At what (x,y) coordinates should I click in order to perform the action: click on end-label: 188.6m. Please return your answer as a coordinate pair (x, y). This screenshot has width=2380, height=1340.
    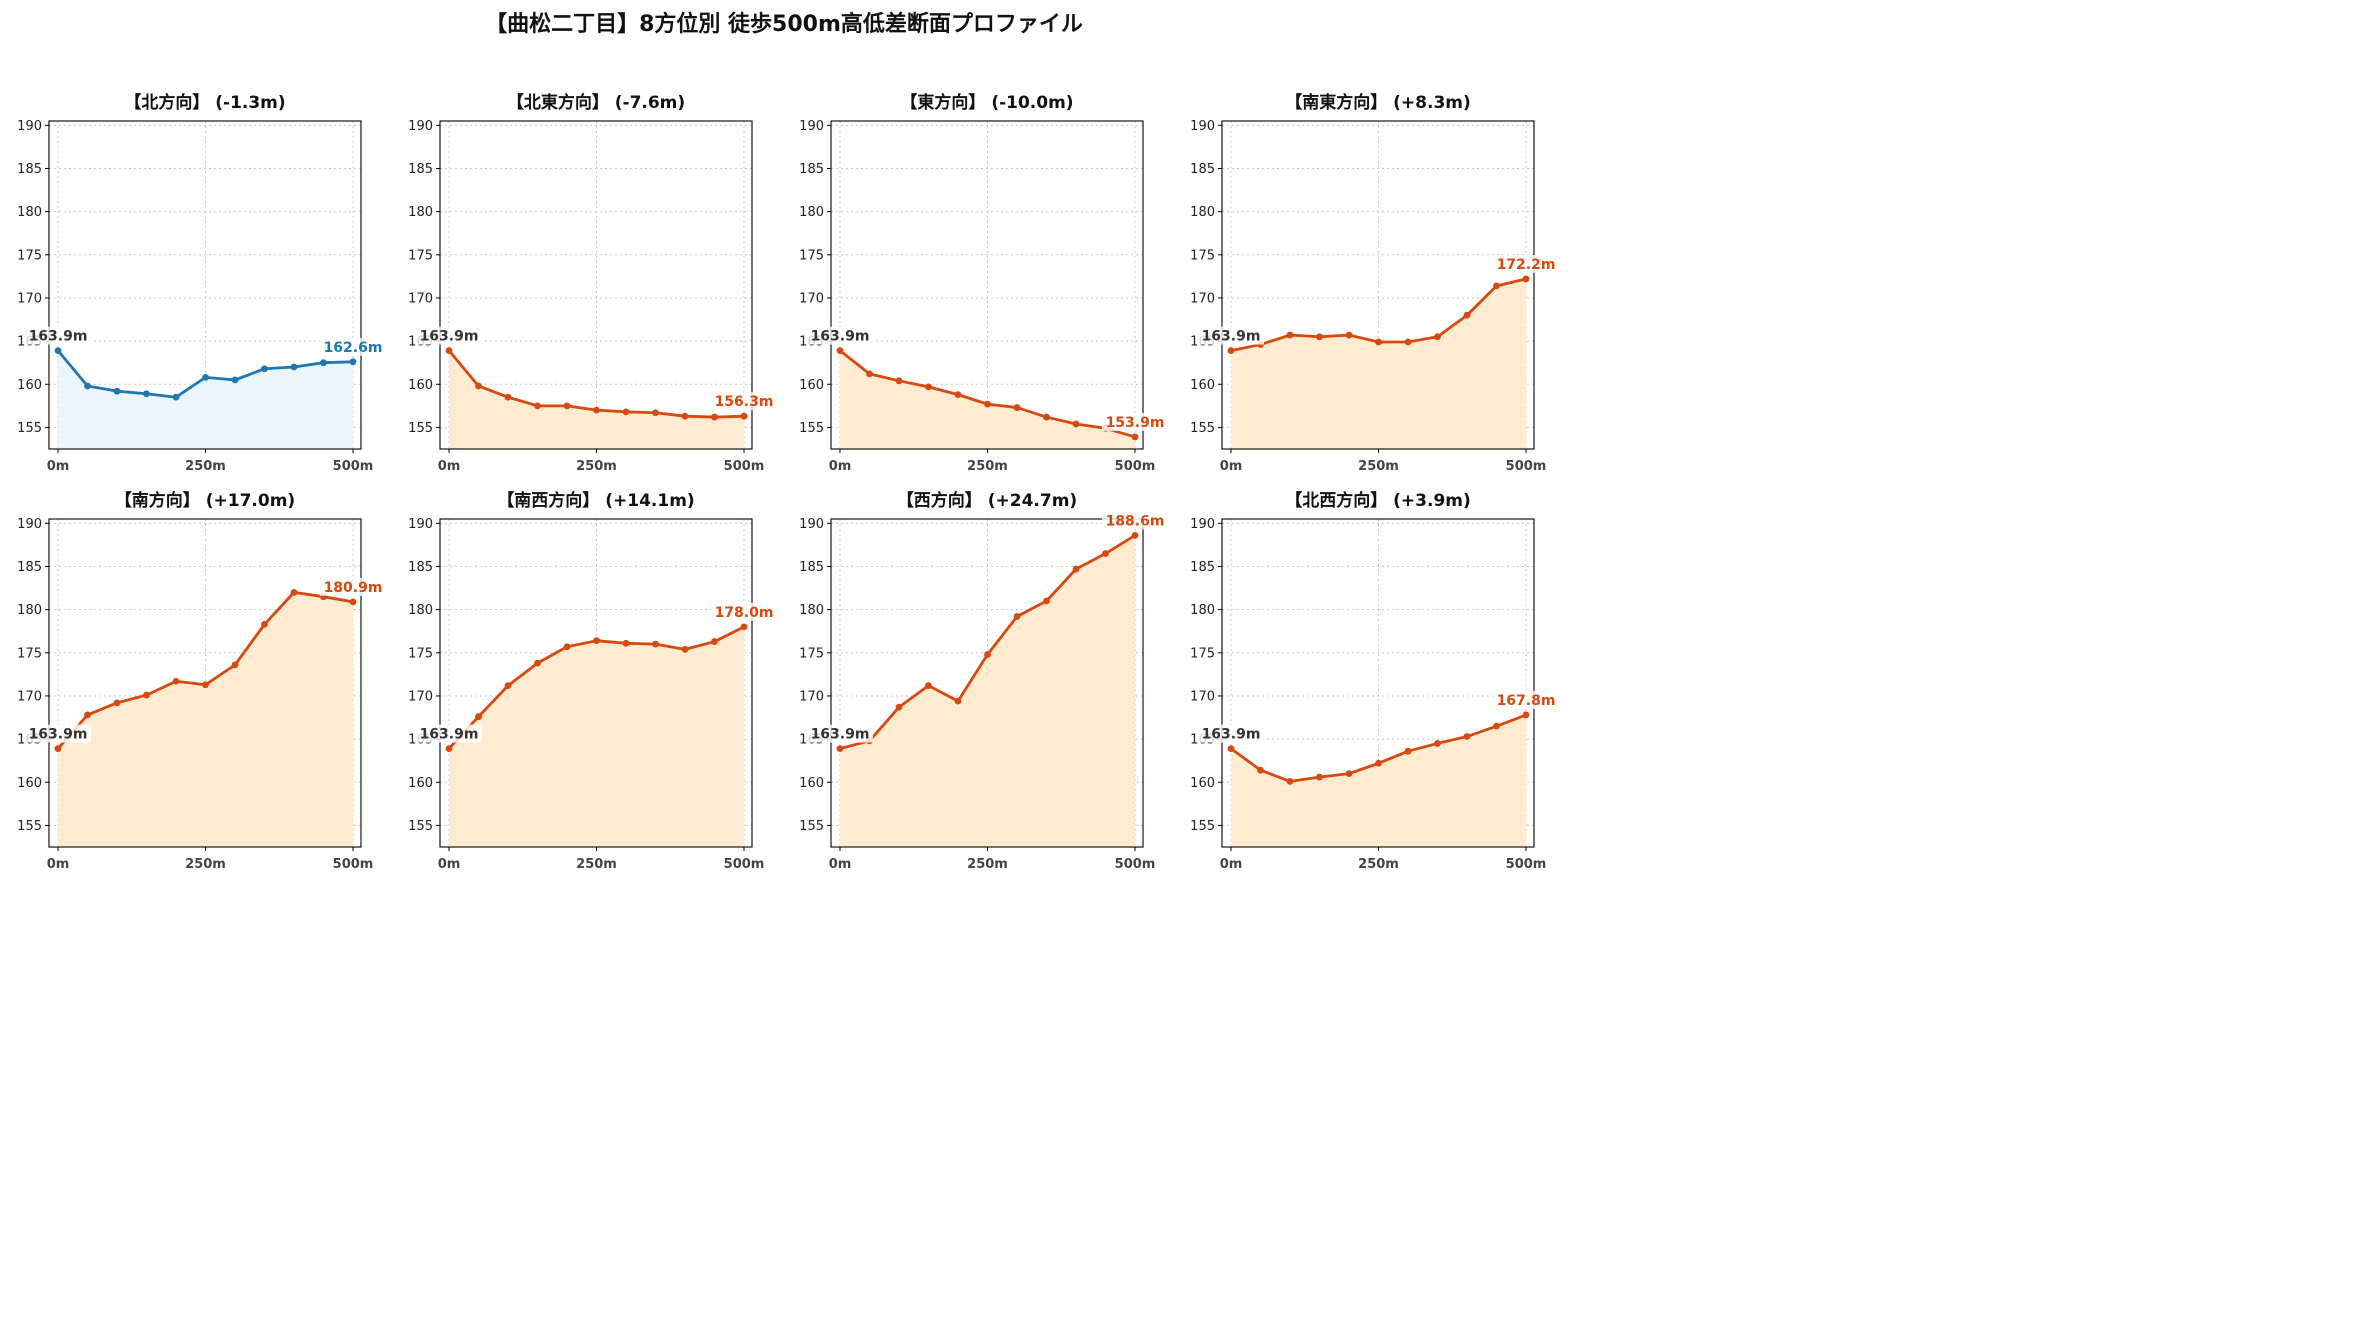
    Looking at the image, I should click on (1135, 521).